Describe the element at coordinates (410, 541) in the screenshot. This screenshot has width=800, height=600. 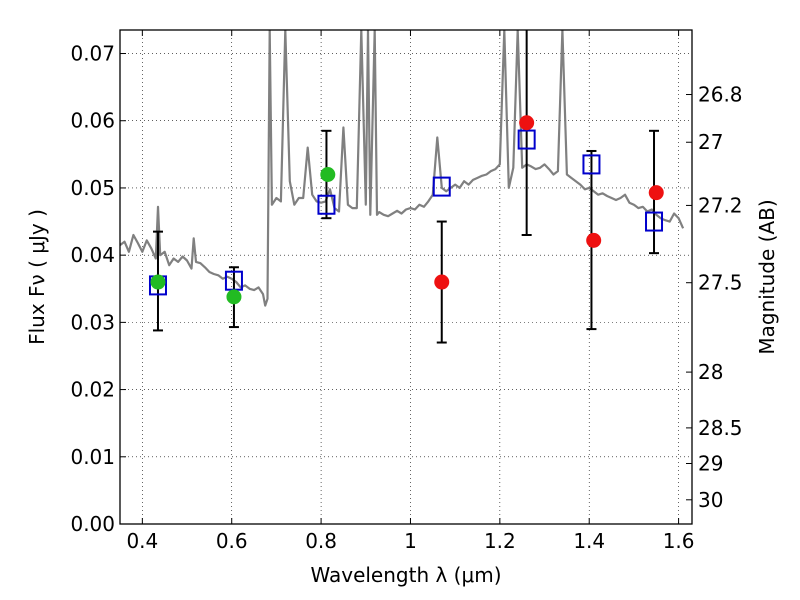
I see `x-tick-label: 1` at that location.